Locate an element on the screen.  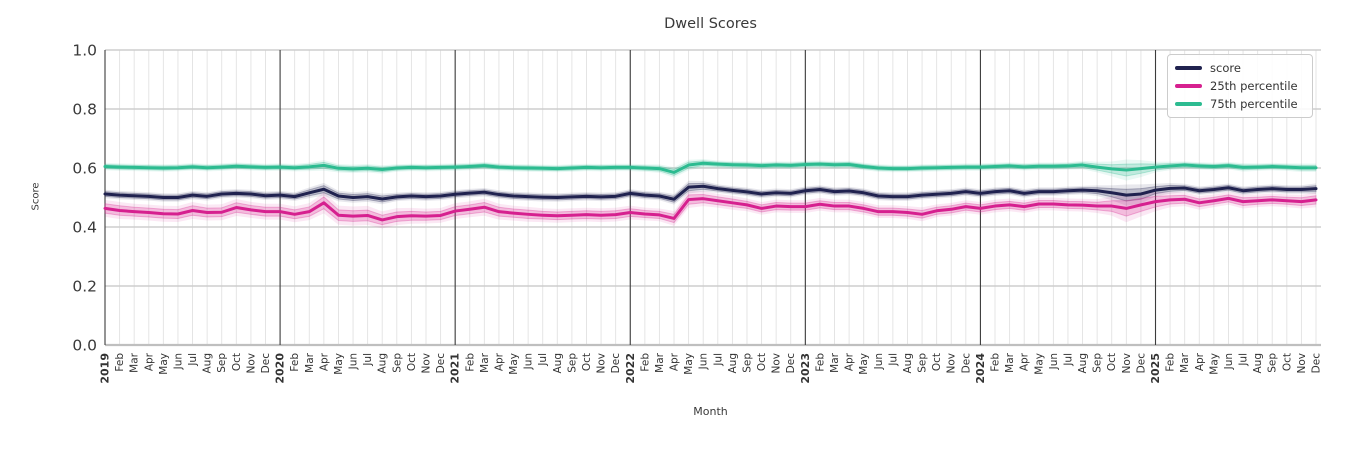
svg-text: 2019 is located at coordinates (105, 368).